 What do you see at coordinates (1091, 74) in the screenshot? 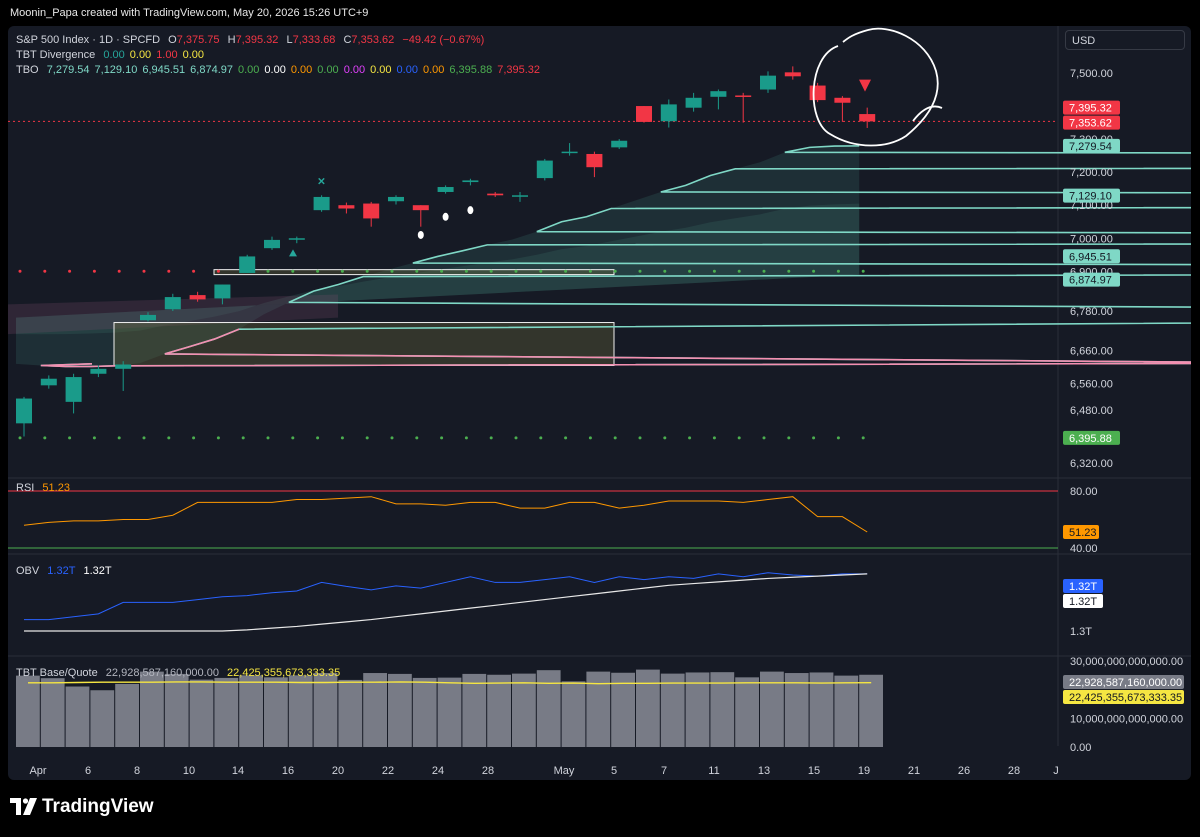
I see `price-tick-label: 7,500.00` at bounding box center [1091, 74].